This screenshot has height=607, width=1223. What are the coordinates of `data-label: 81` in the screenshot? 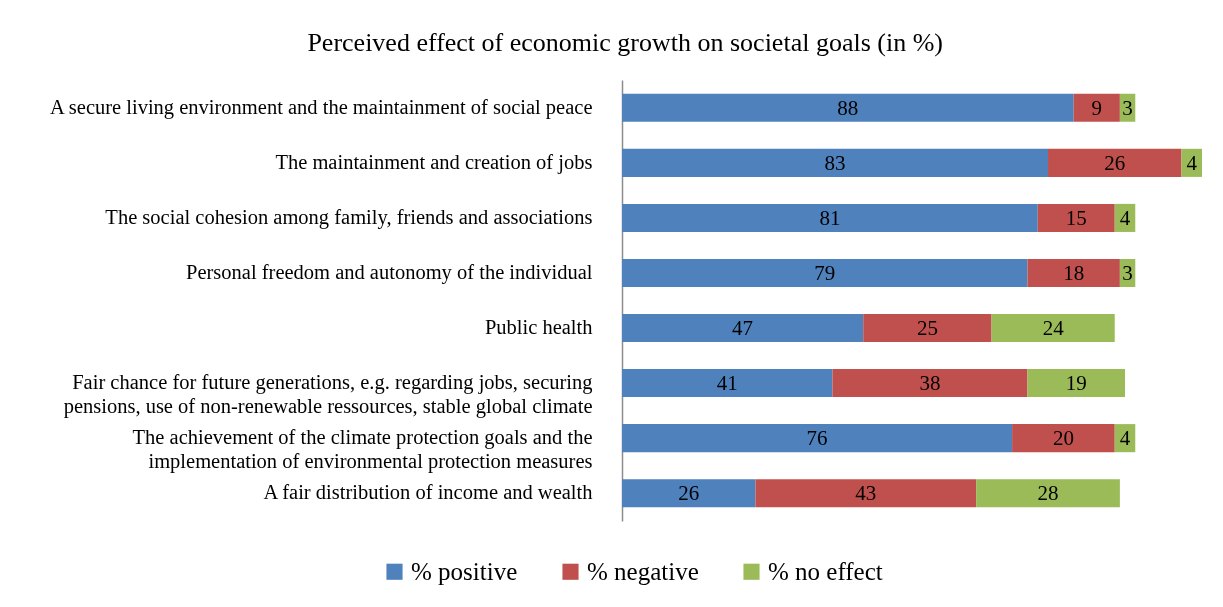 It's located at (830, 217).